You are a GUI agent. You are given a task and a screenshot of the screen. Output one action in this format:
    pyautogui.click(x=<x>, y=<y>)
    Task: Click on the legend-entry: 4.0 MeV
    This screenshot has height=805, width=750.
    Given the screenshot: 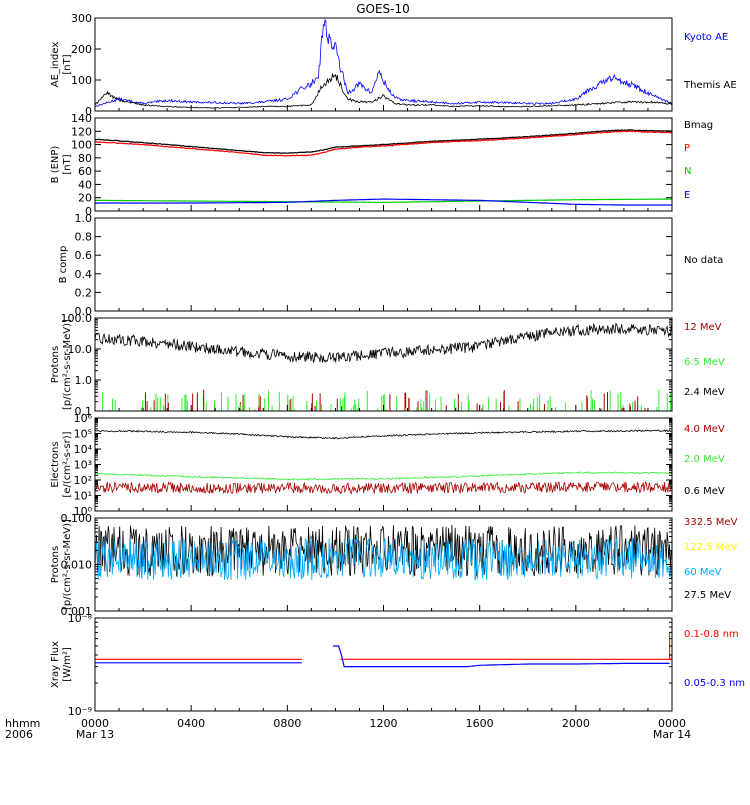 What is the action you would take?
    pyautogui.click(x=704, y=429)
    